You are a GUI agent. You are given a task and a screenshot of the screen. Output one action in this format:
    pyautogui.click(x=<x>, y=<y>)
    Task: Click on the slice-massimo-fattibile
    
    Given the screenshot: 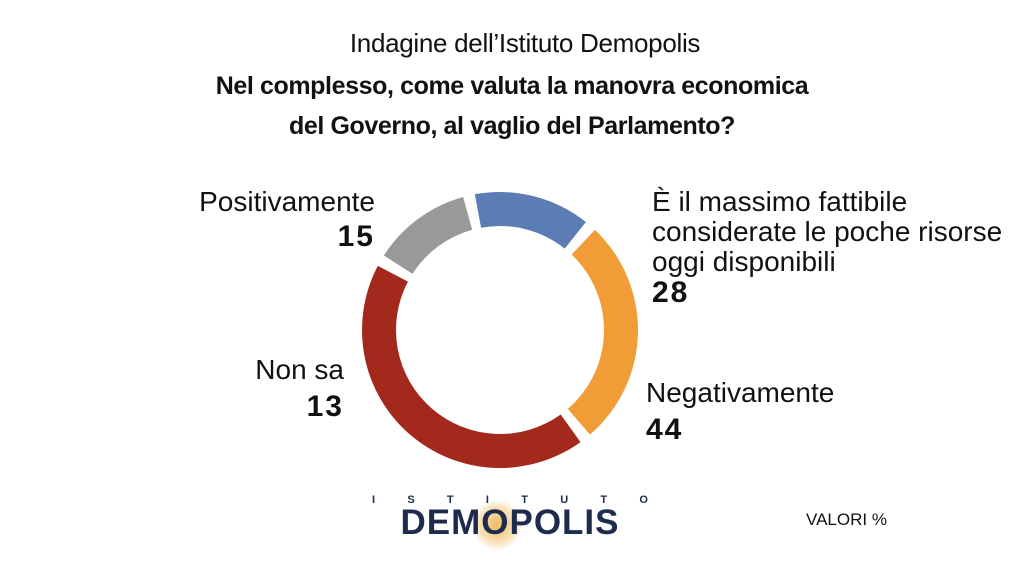 What is the action you would take?
    pyautogui.click(x=602, y=332)
    